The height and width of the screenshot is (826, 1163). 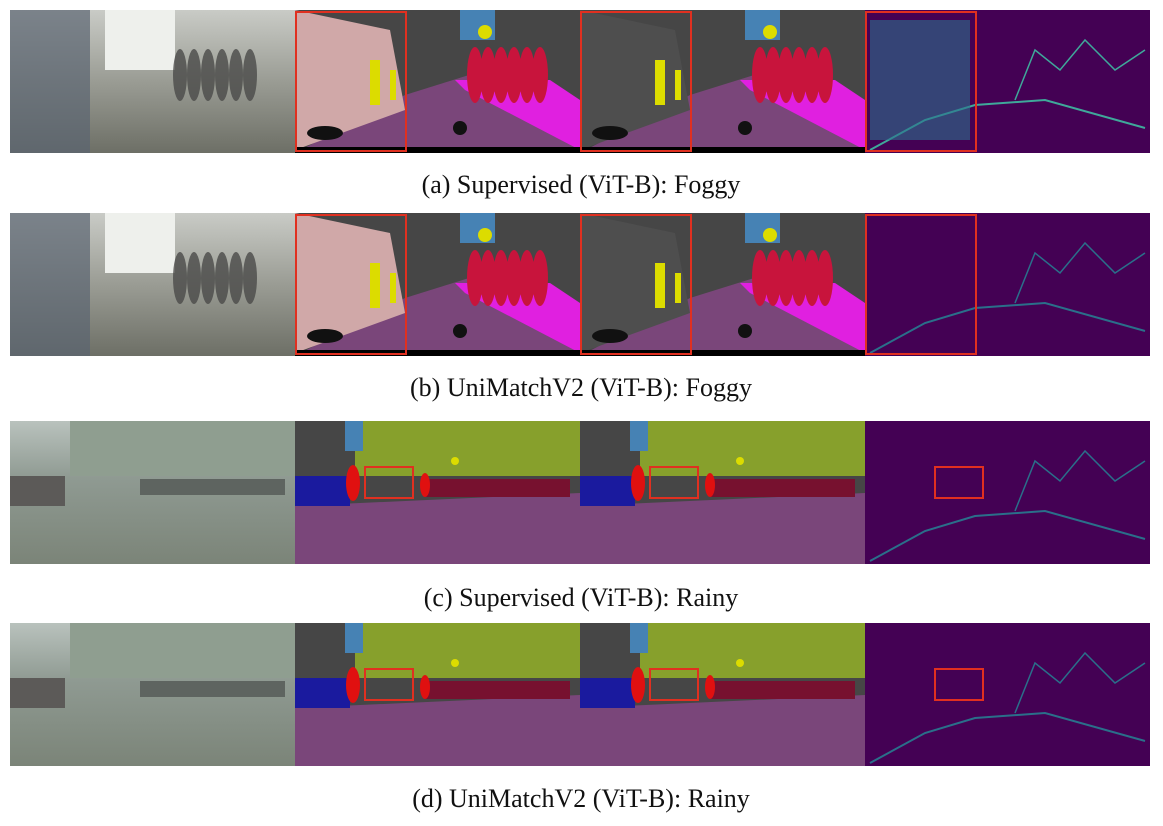 What do you see at coordinates (581, 597) in the screenshot?
I see `caption: (c) Supervised (ViT-B): Rainy` at bounding box center [581, 597].